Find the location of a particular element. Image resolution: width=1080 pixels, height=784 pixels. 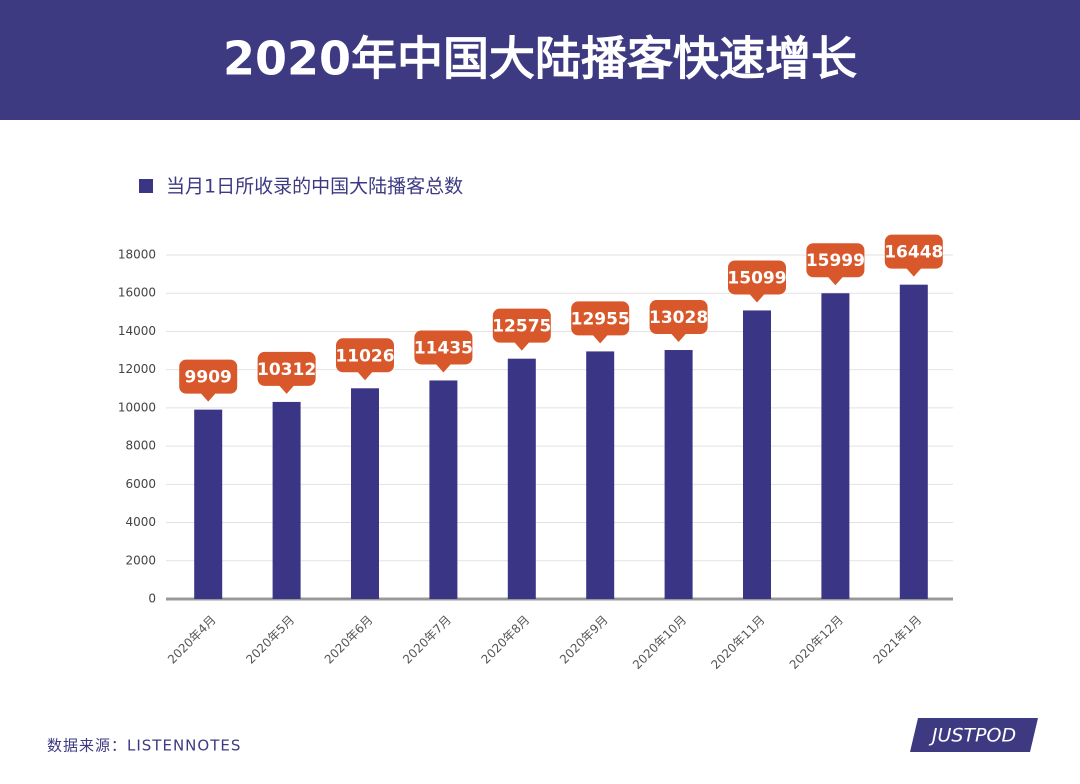

value-label: 12575 is located at coordinates (521, 327).